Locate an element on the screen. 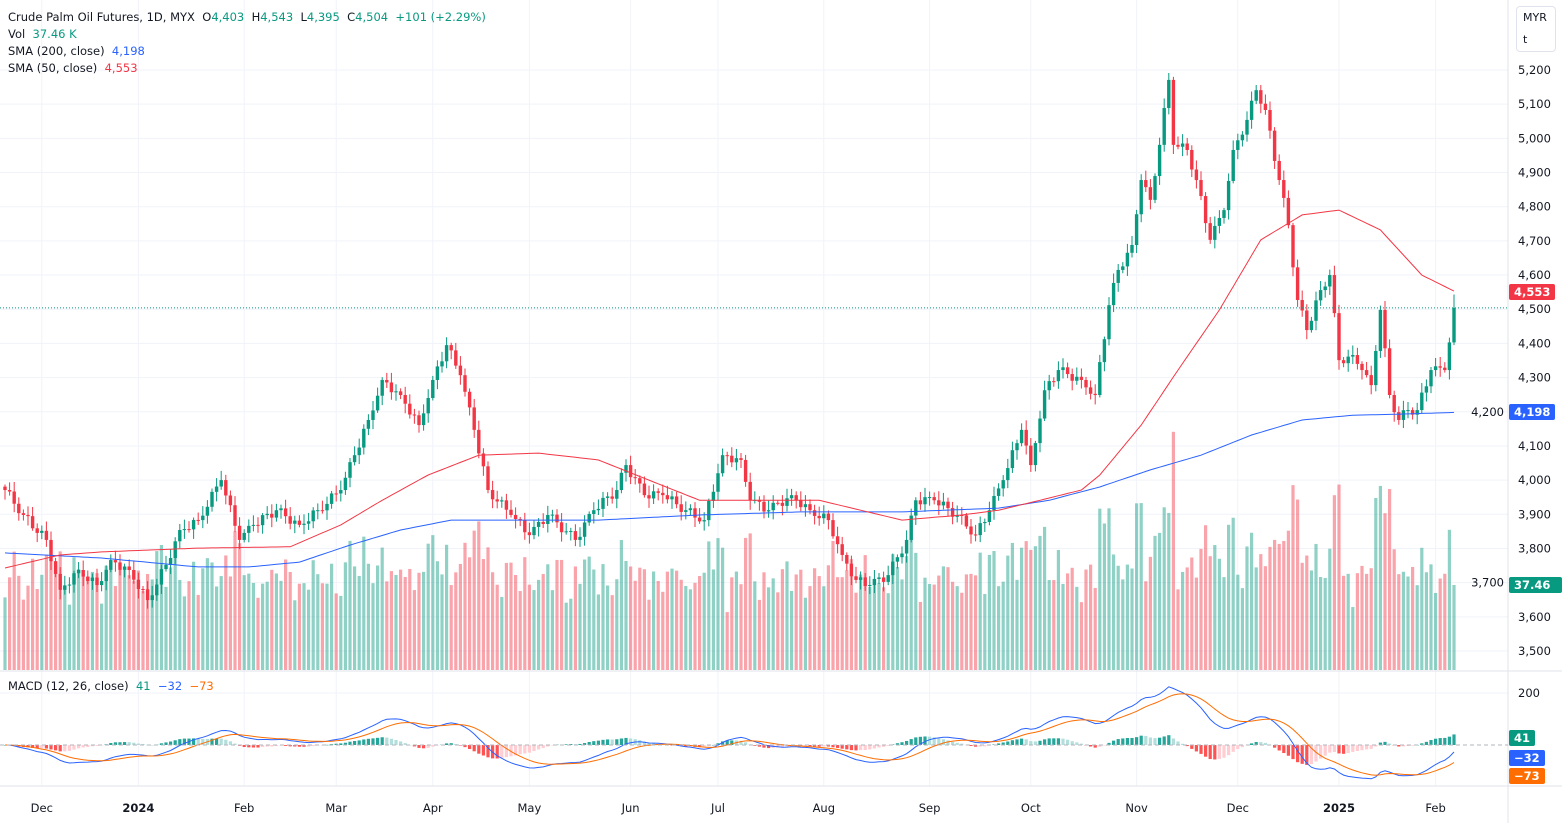 This screenshot has width=1562, height=823. currency-label: MYR is located at coordinates (1535, 17).